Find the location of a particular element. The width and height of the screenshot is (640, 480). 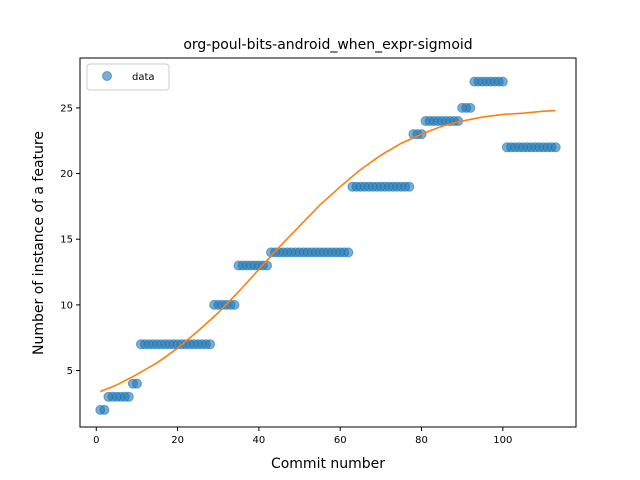

x-axis-ticks: 0 20 40 60 80 100 is located at coordinates (302, 436).